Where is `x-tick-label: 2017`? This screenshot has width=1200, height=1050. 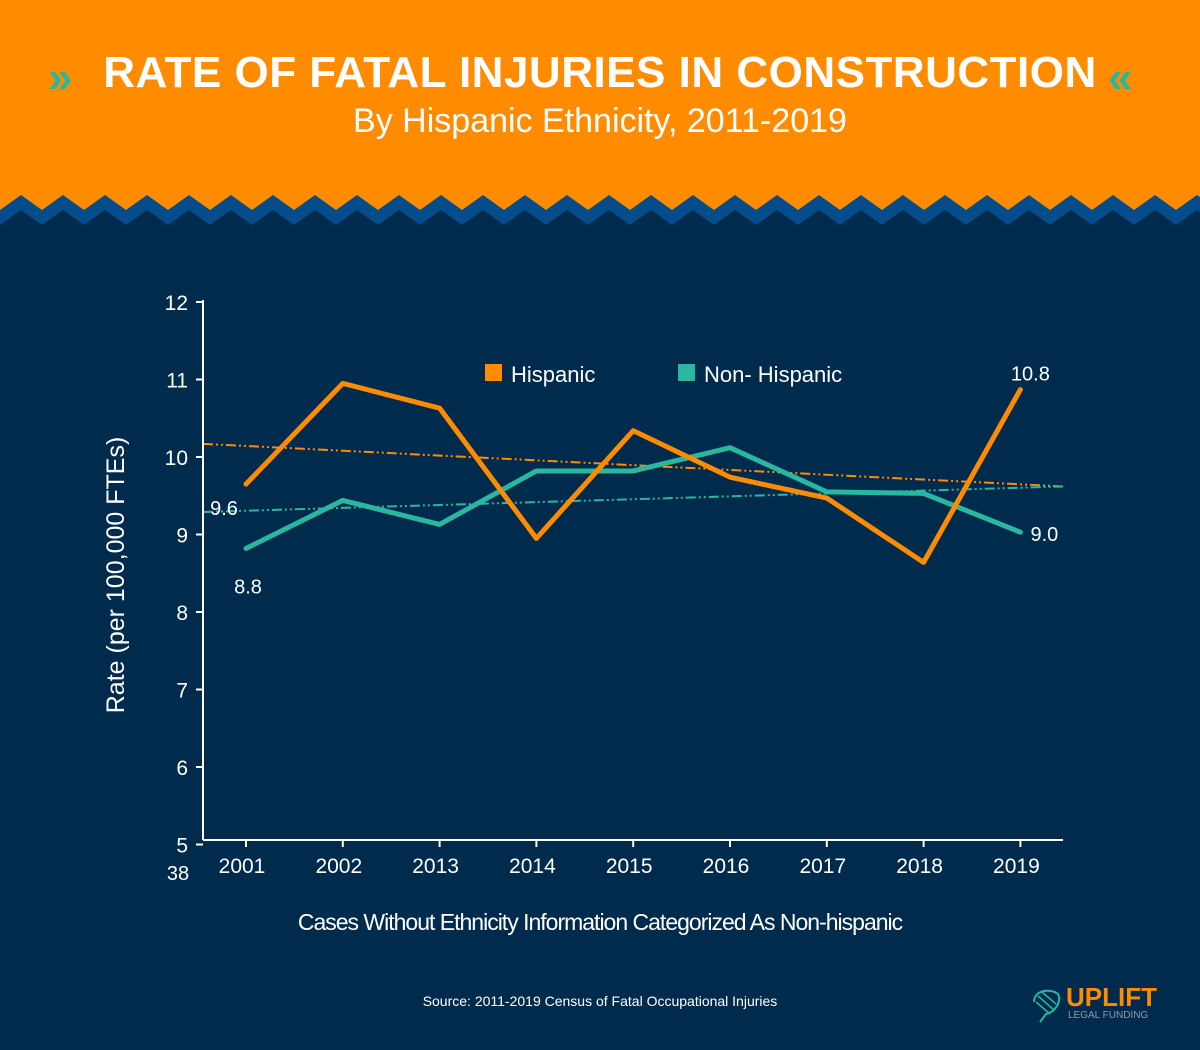 x-tick-label: 2017 is located at coordinates (822, 866).